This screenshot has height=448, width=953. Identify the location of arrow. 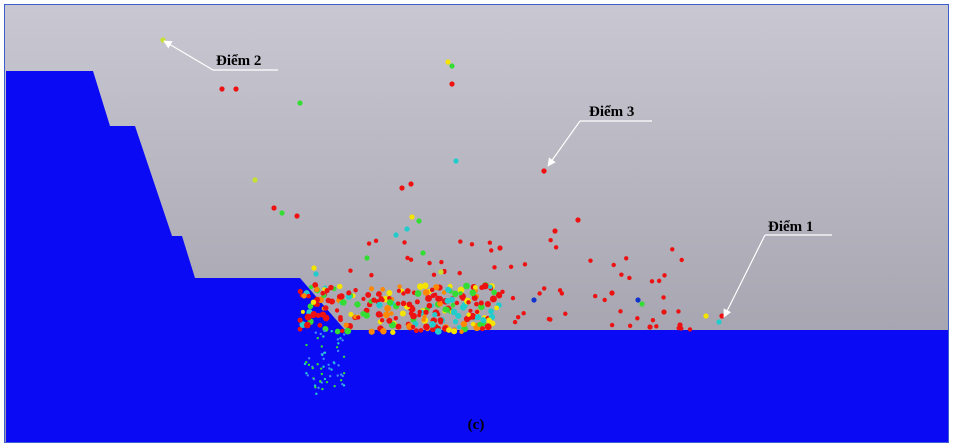
(188, 55).